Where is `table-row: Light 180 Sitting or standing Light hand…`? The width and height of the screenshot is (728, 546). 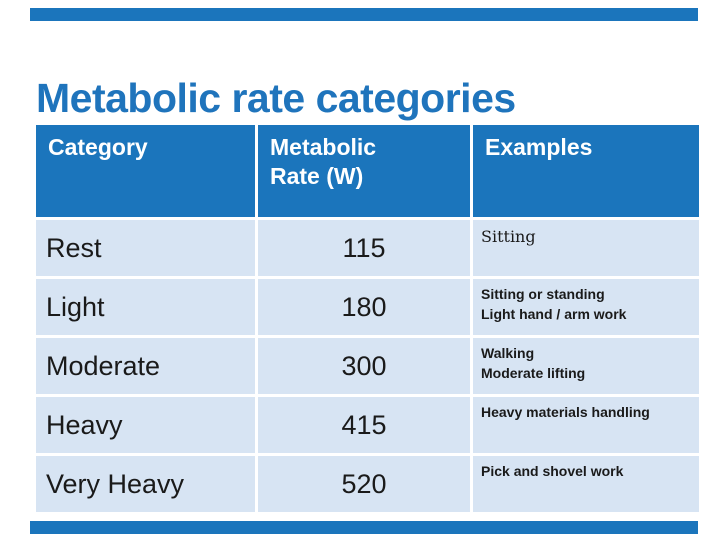
table-row: Light 180 Sitting or standing Light hand… is located at coordinates (367, 307).